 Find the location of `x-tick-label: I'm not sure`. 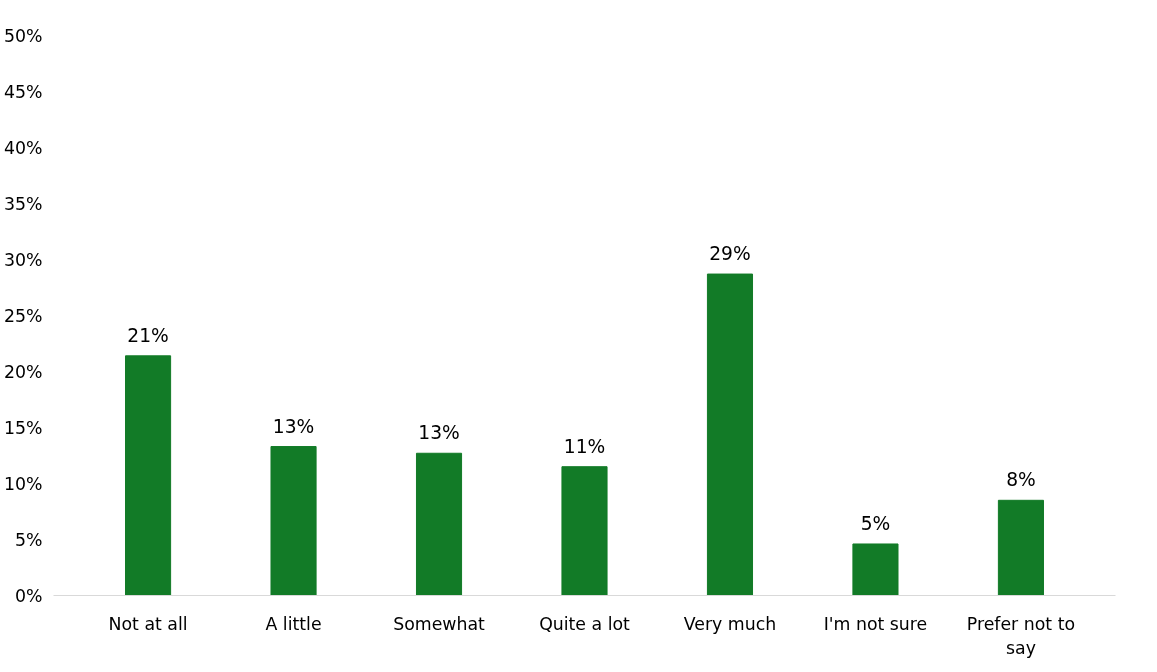

x-tick-label: I'm not sure is located at coordinates (875, 623).